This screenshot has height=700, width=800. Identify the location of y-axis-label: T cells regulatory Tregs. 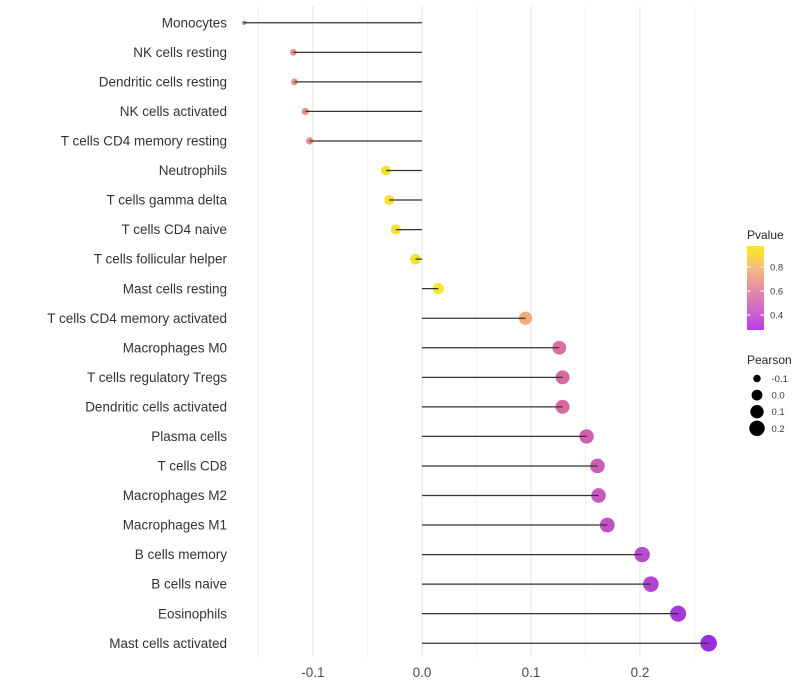
(157, 377).